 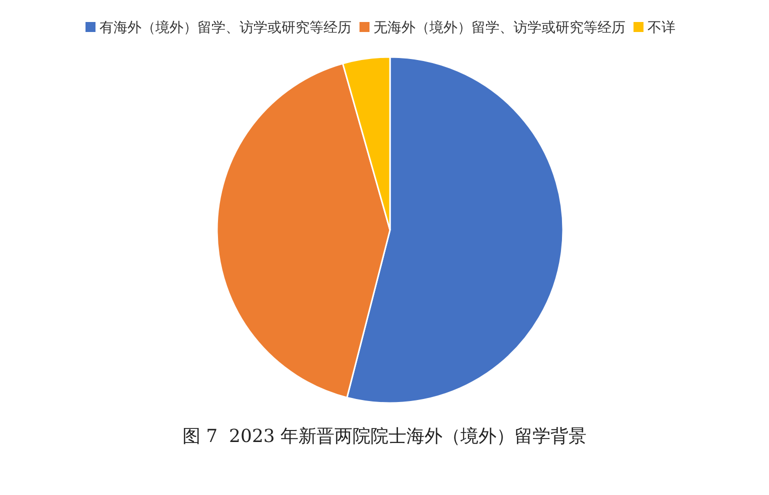 What do you see at coordinates (500, 28) in the screenshot?
I see `legend-label: 无海外（境外）留学、访学或研究等经历` at bounding box center [500, 28].